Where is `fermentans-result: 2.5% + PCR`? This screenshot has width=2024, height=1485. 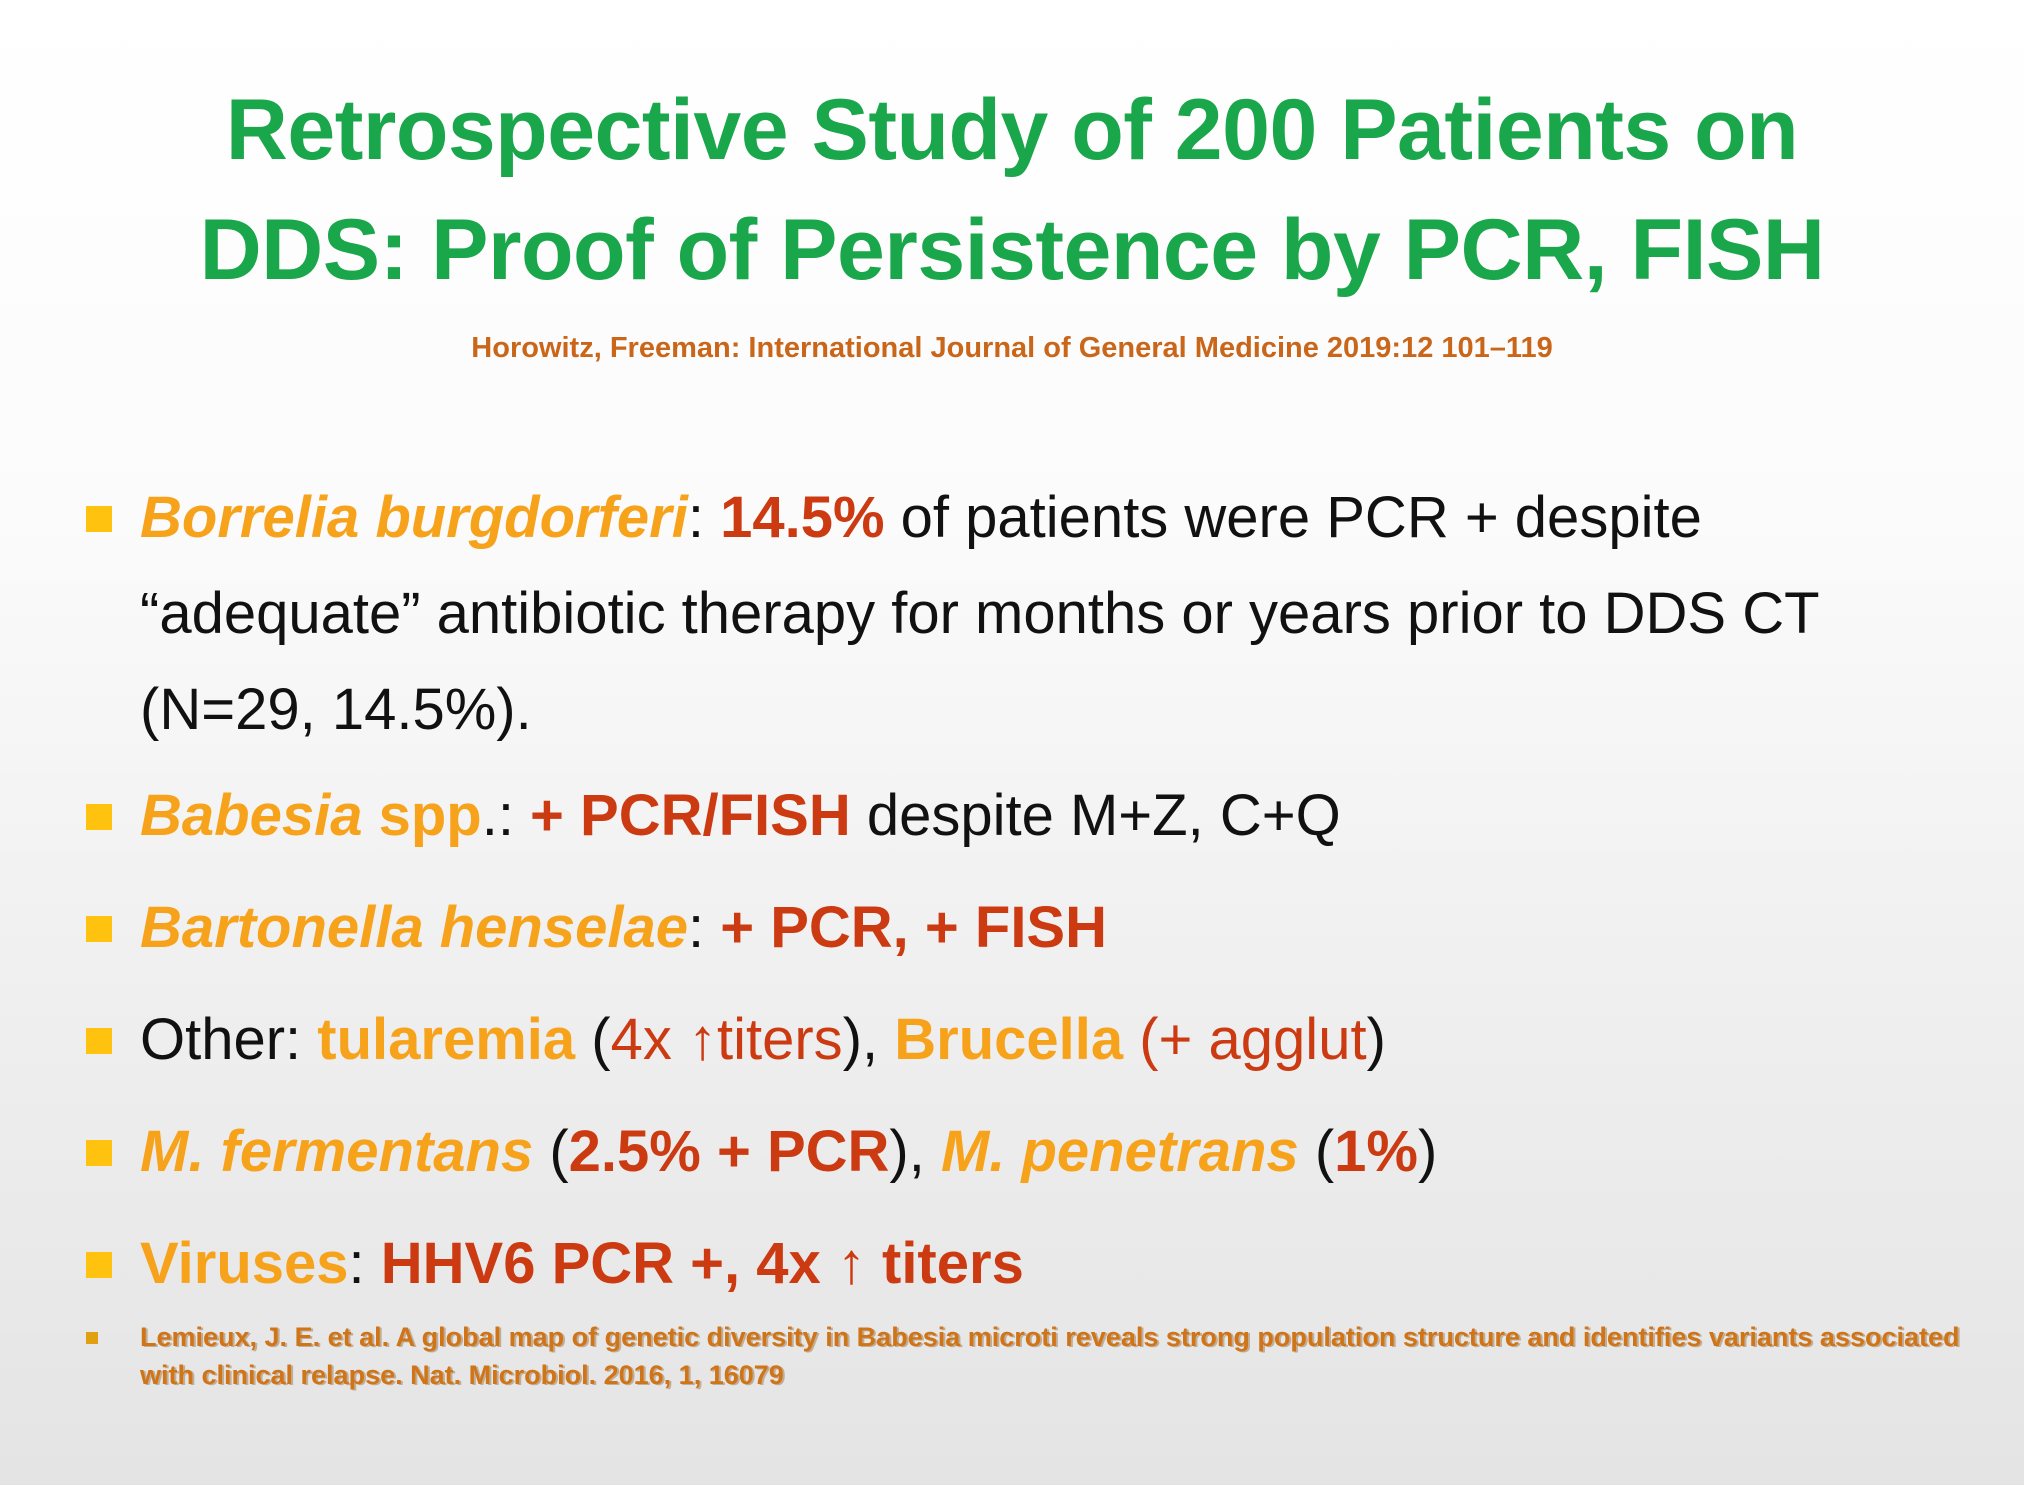
fermentans-result: 2.5% + PCR is located at coordinates (729, 1151).